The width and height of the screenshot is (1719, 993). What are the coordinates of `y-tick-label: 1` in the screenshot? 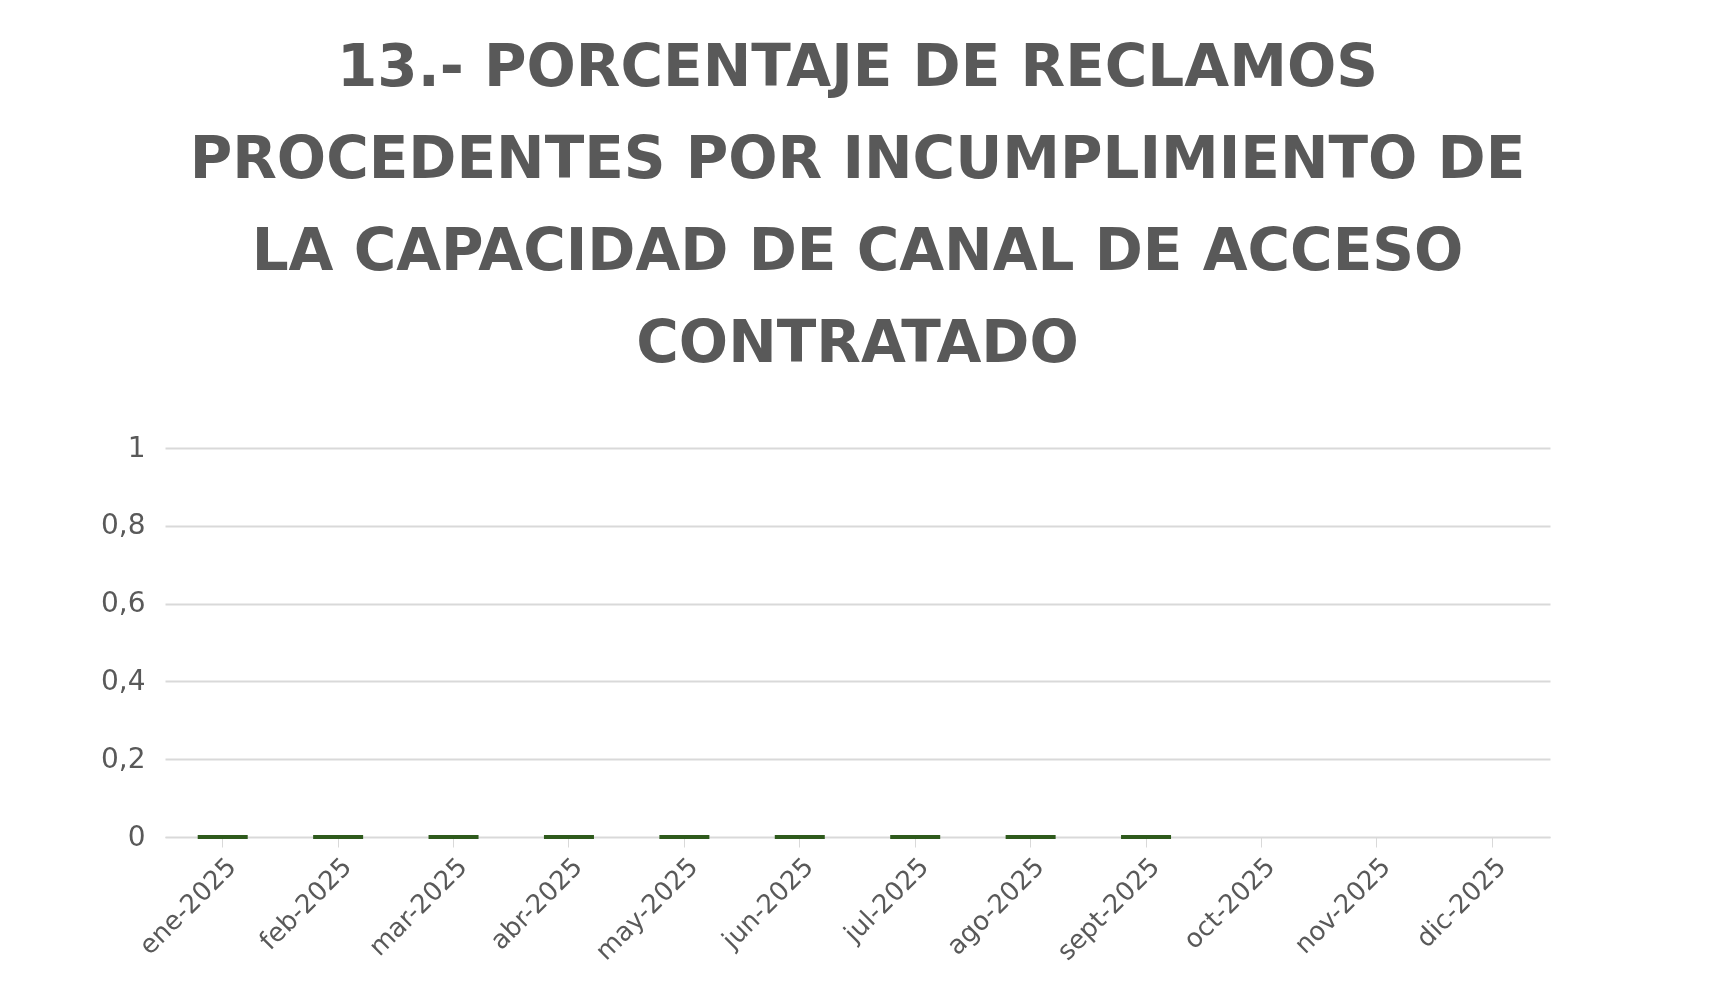 It's located at (136, 447).